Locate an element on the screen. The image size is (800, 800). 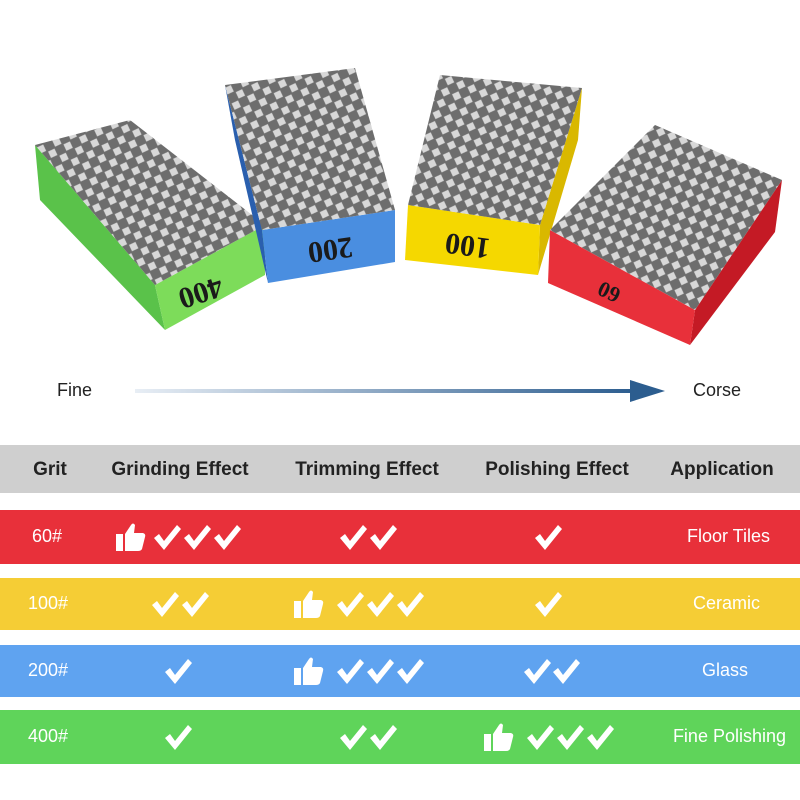
grit-cell: 60# is located at coordinates (47, 536).